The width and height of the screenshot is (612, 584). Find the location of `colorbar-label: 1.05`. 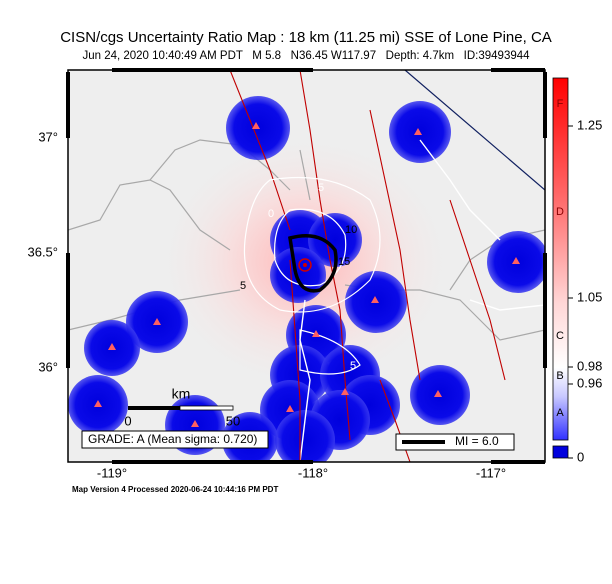

colorbar-label: 1.05 is located at coordinates (589, 296).